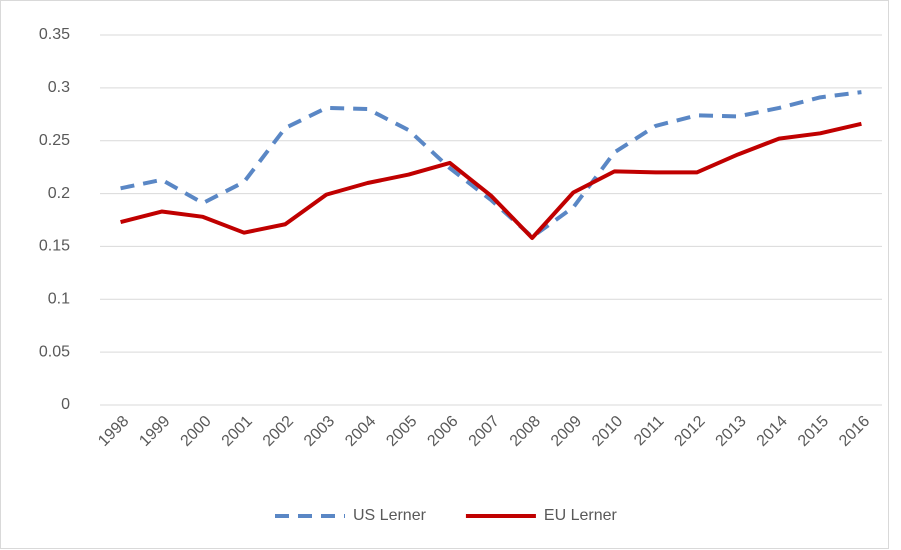  I want to click on y-tick-label: 0.35, so click(54, 34).